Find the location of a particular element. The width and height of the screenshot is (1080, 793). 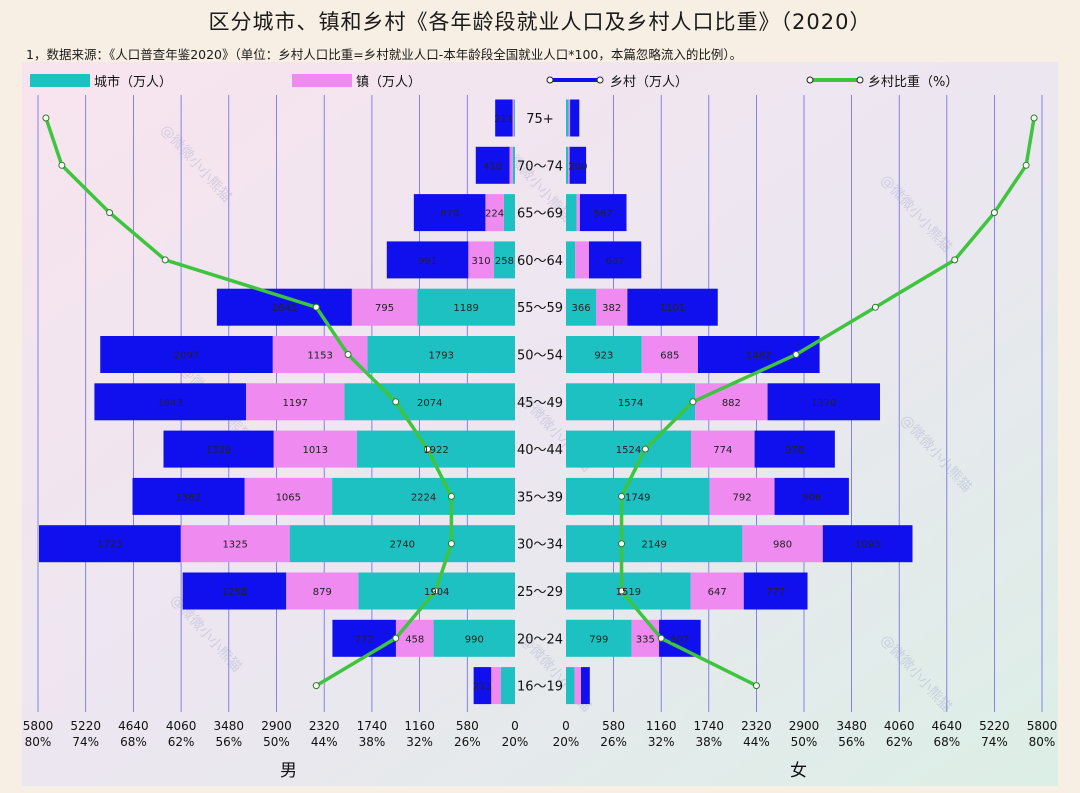

male-city-value: 2074 is located at coordinates (429, 403).